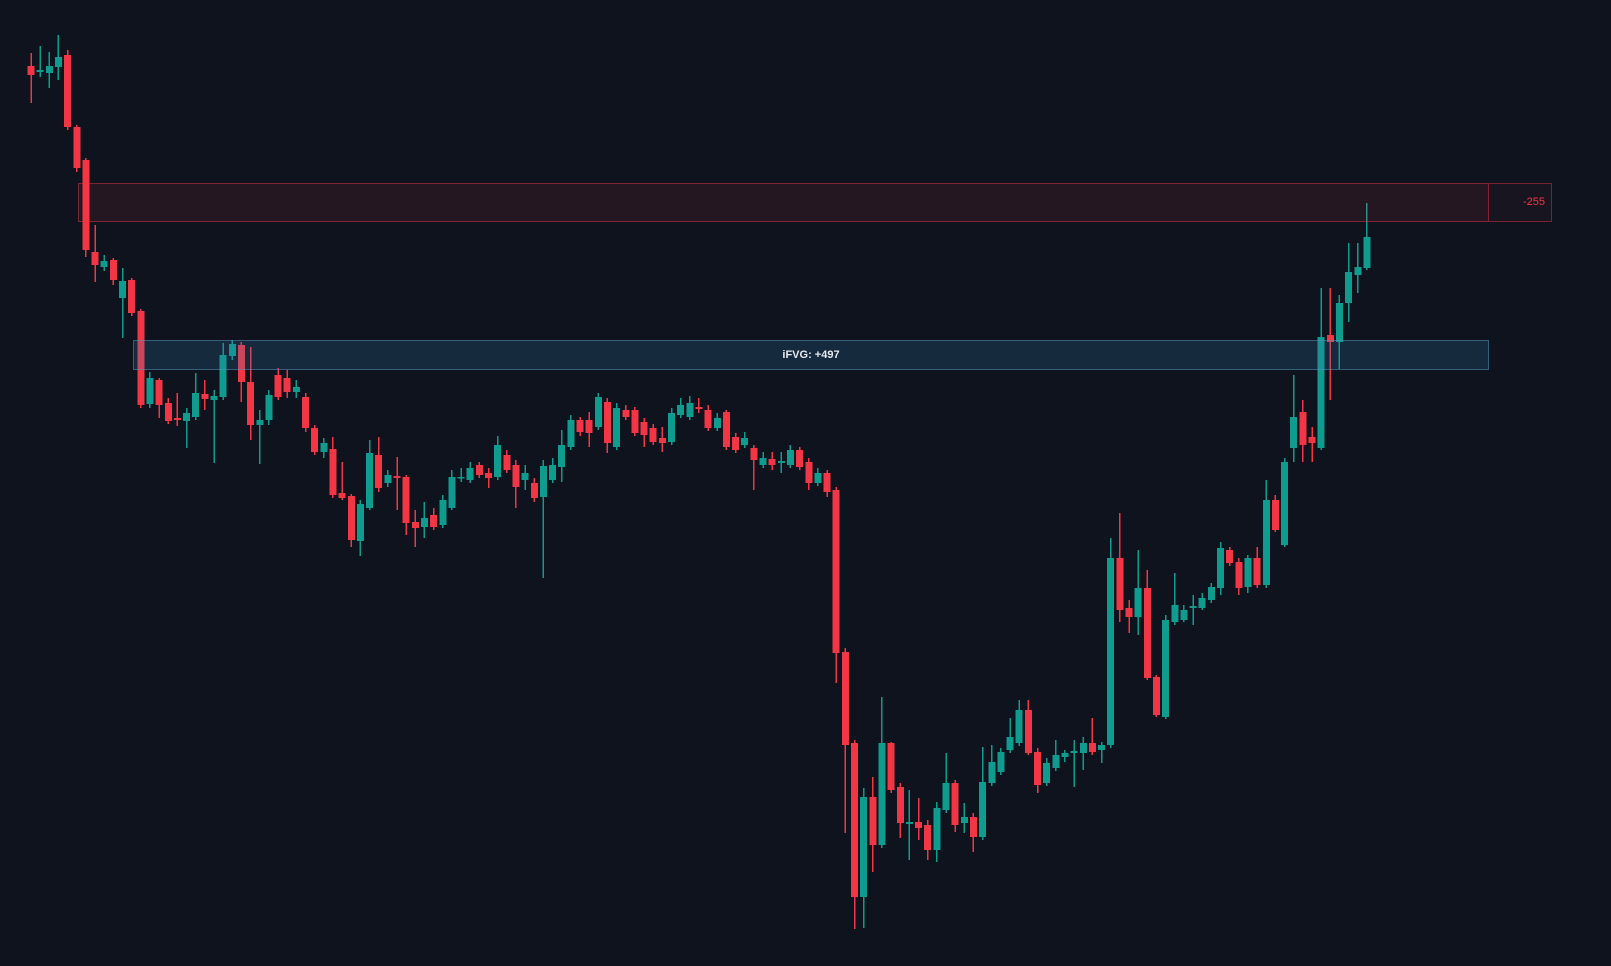  I want to click on ifvg-zone: iFVG: +497, so click(811, 355).